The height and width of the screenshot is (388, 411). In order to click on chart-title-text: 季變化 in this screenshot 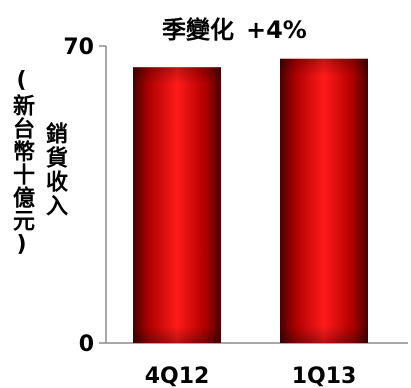, I will do `click(198, 30)`.